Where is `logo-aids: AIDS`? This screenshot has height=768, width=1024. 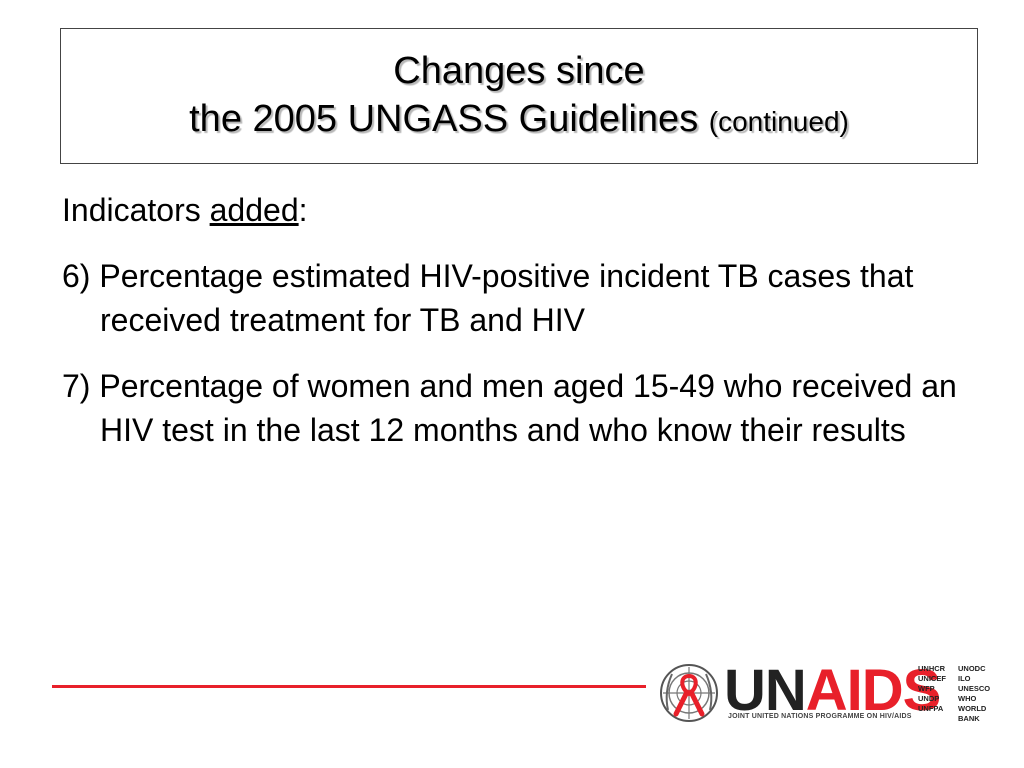 logo-aids: AIDS is located at coordinates (873, 690).